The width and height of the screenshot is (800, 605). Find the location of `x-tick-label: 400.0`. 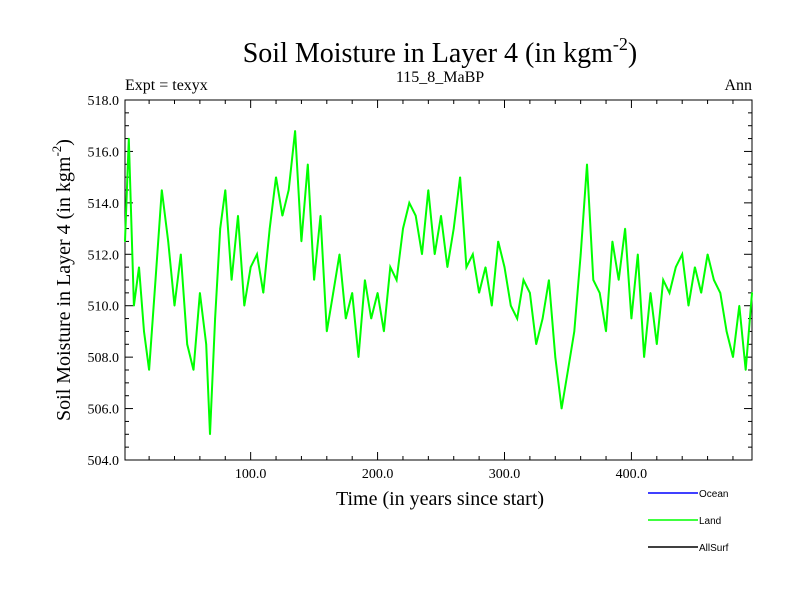

x-tick-label: 400.0 is located at coordinates (632, 474).